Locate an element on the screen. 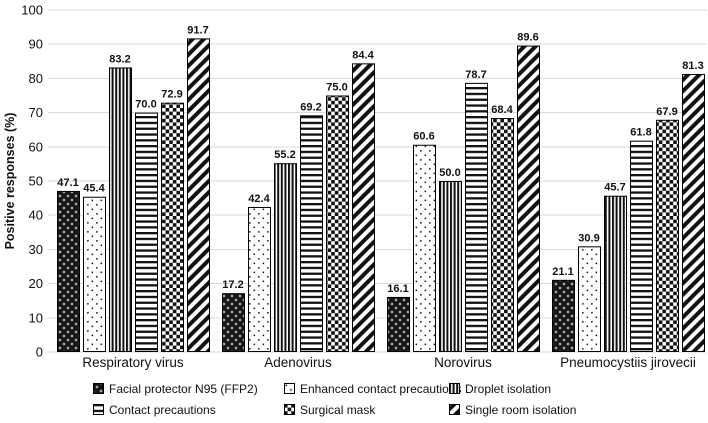 This screenshot has height=423, width=708. bar-contact-precautions-norovirus is located at coordinates (476, 217).